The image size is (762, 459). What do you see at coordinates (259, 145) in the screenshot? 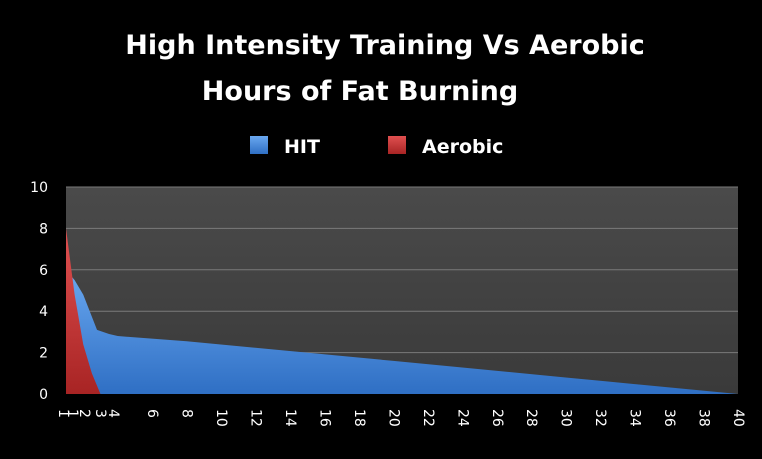
I see `legend-swatch-hit` at bounding box center [259, 145].